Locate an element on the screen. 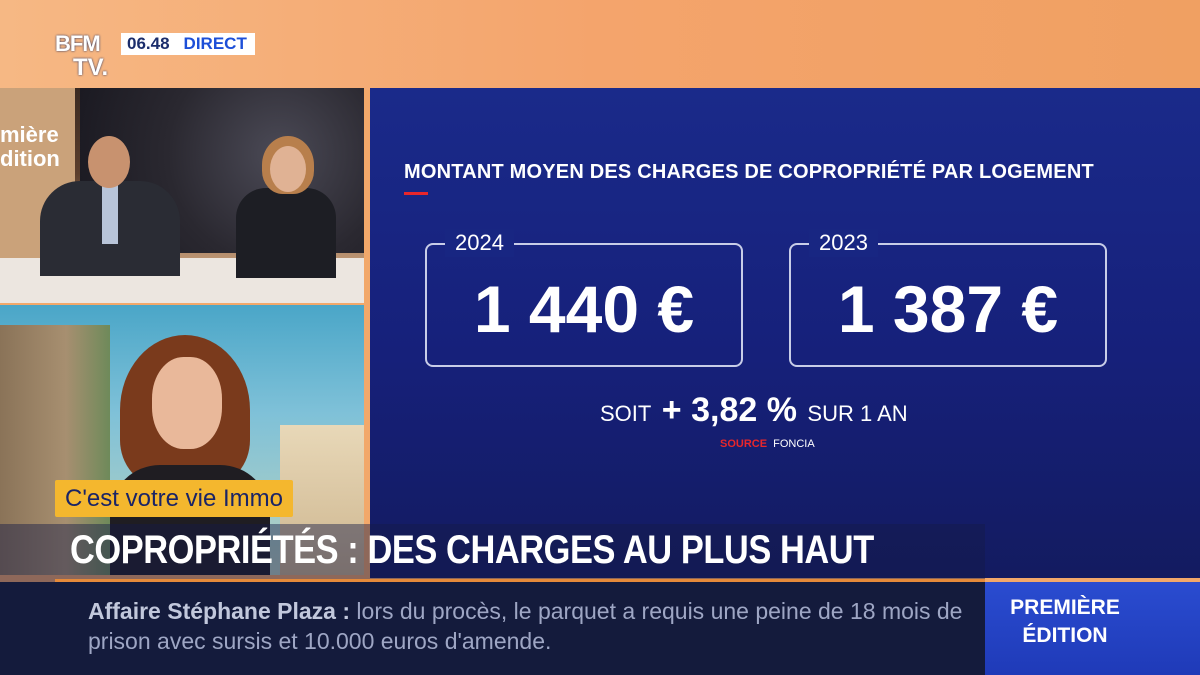  logo-text-tv: TV. is located at coordinates (91, 67).